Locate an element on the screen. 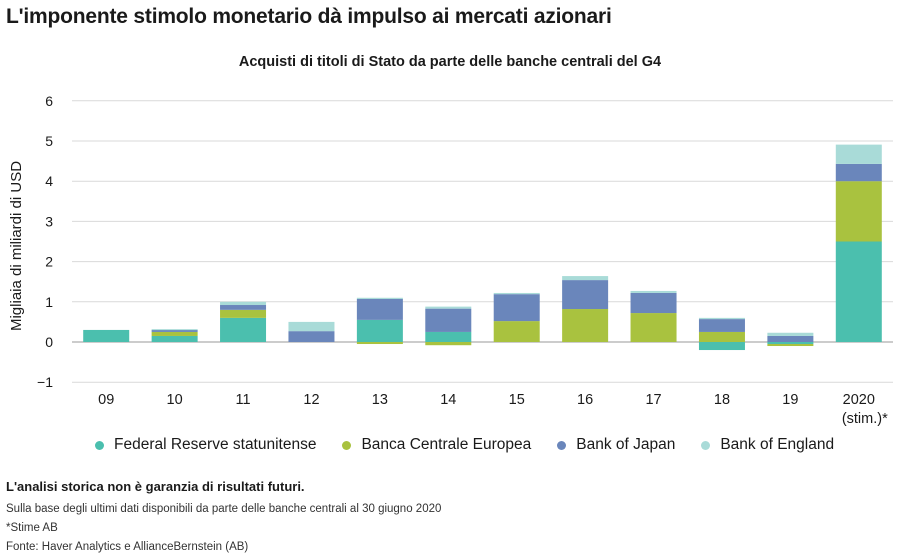 The image size is (900, 557). y-tick-label: 4 is located at coordinates (49, 181).